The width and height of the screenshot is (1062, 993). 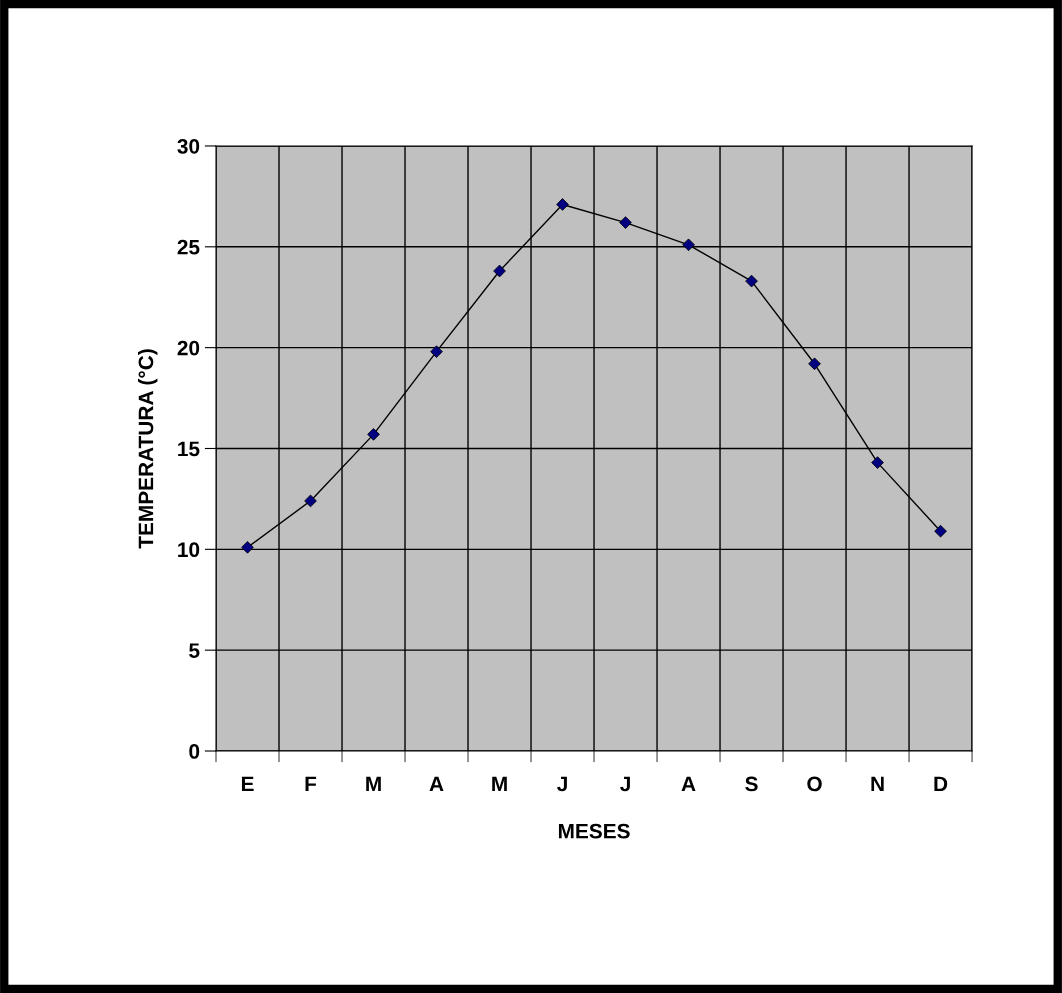 What do you see at coordinates (311, 784) in the screenshot?
I see `x-tick-label: F` at bounding box center [311, 784].